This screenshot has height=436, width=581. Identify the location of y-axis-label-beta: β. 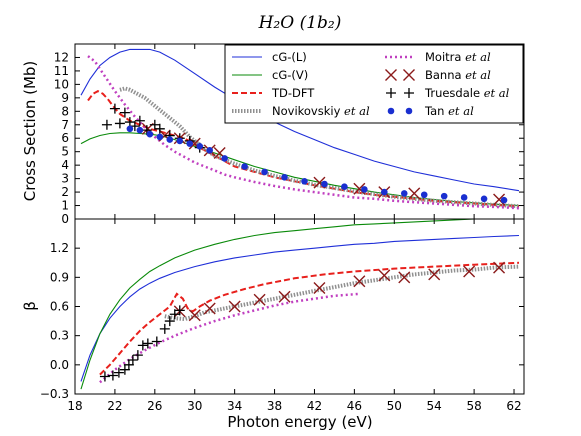
(30, 306).